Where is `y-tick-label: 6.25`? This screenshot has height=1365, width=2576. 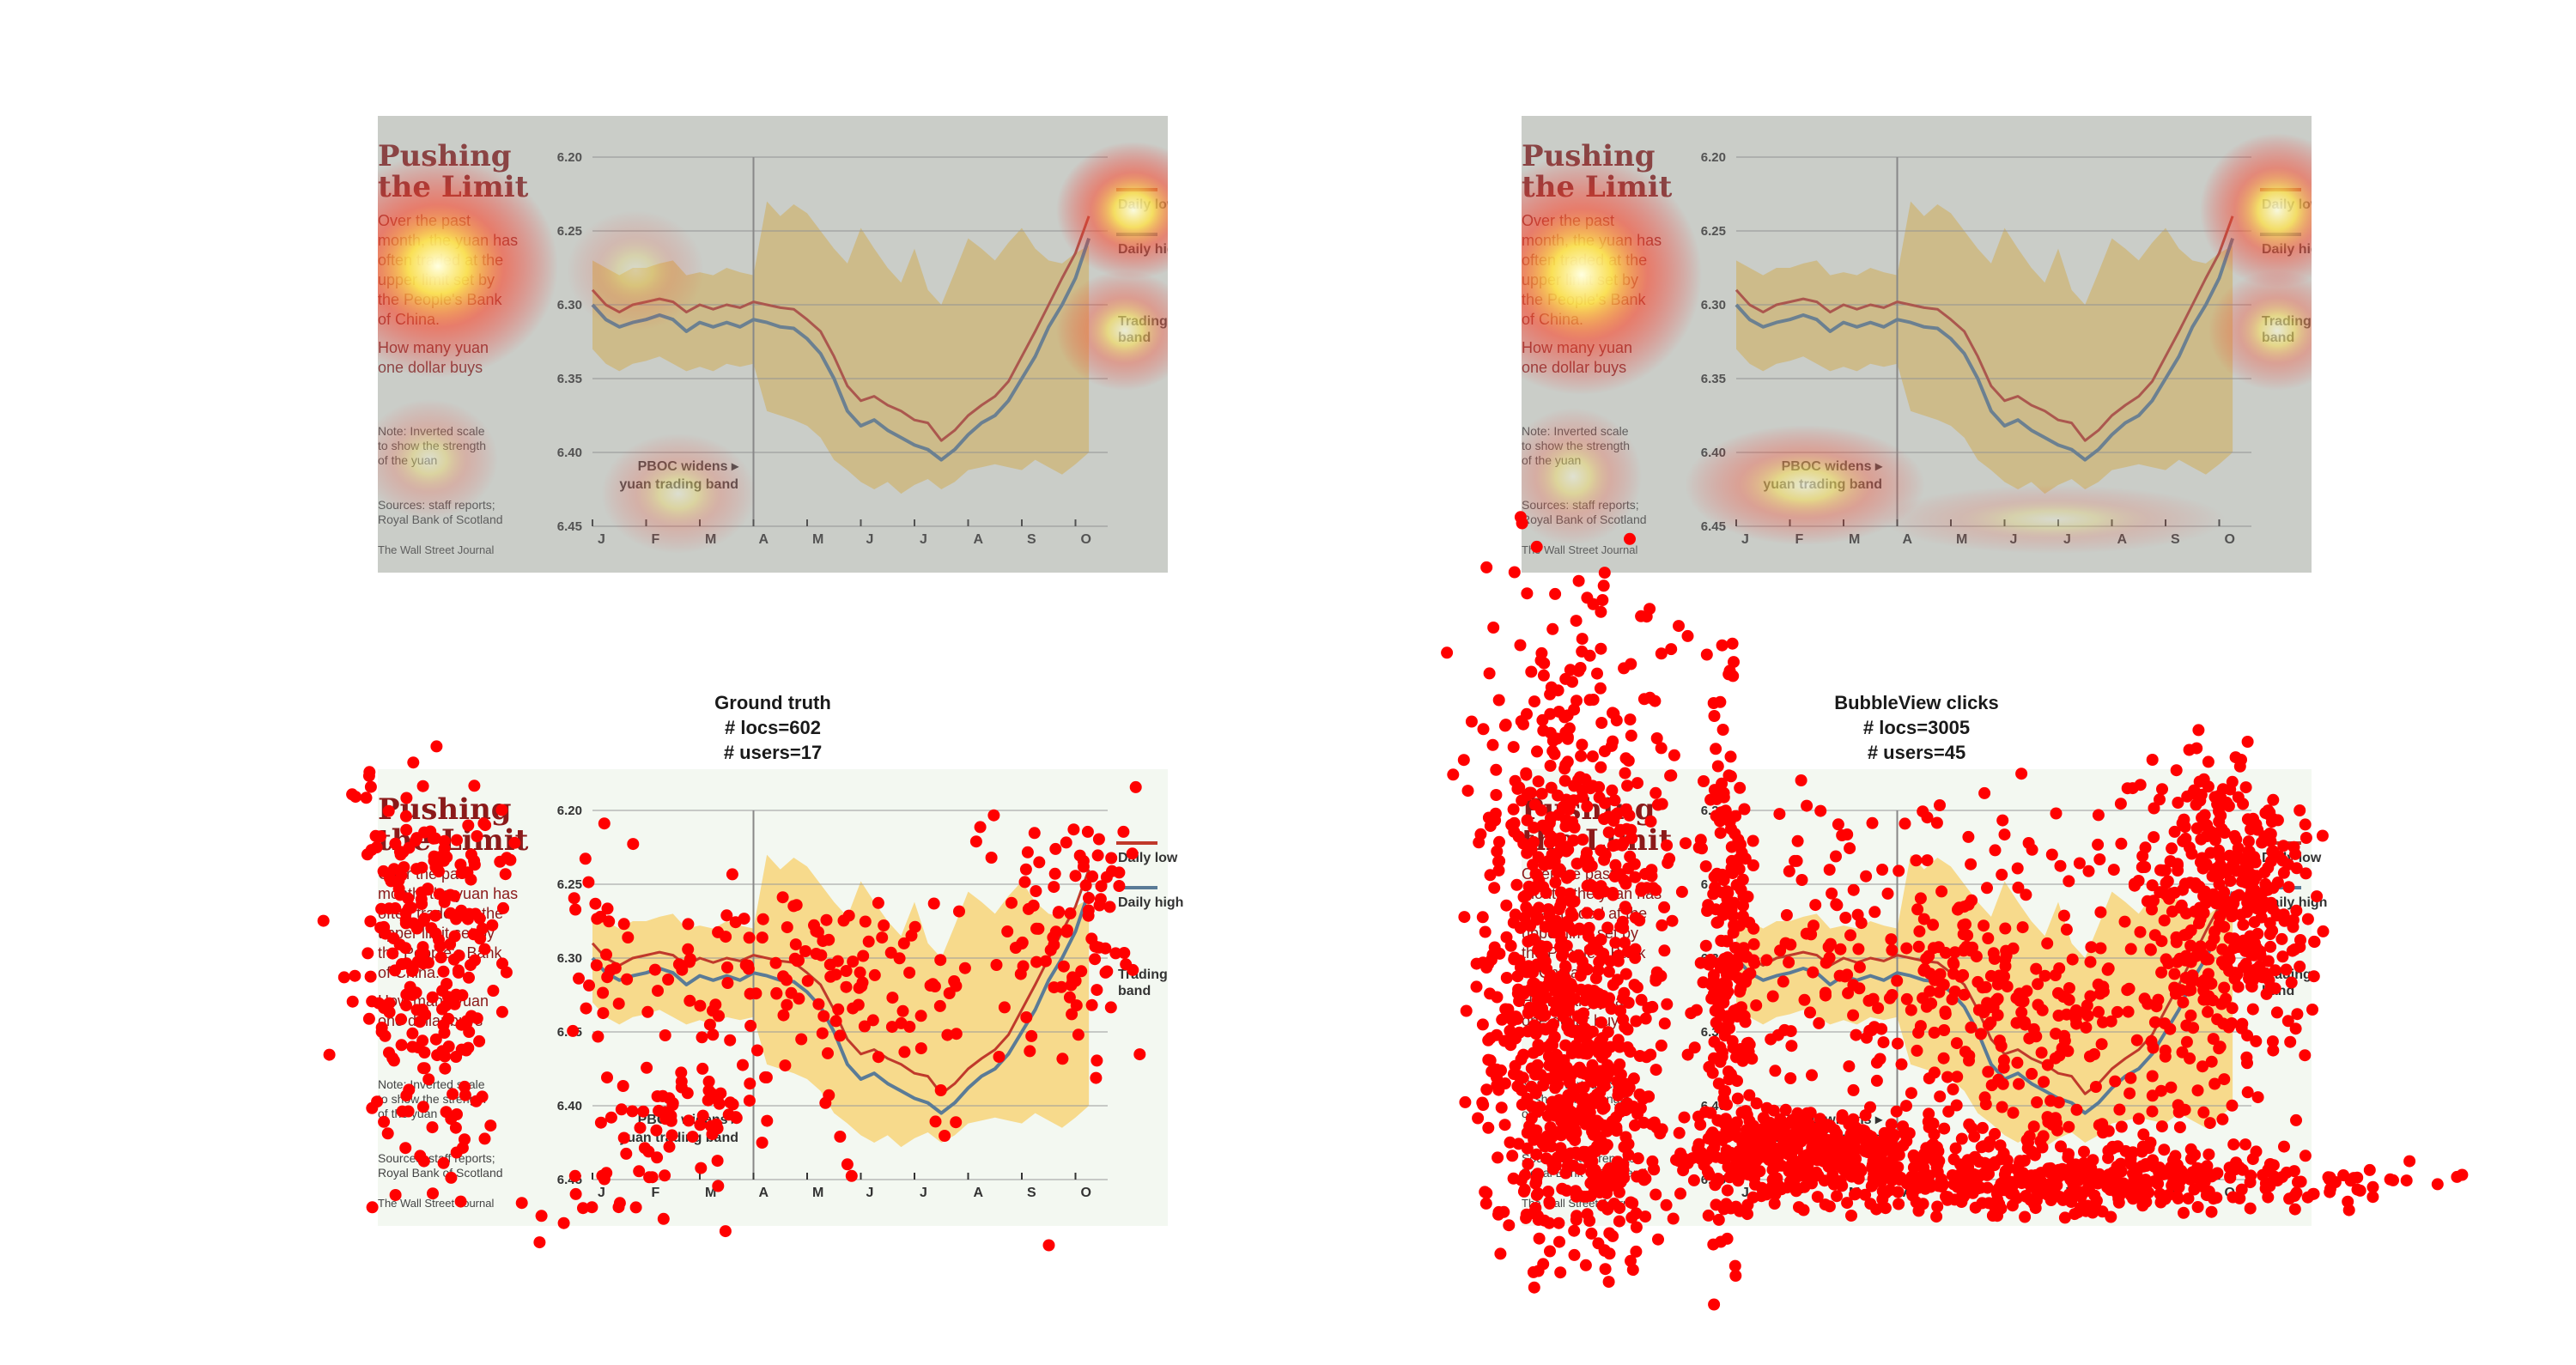 y-tick-label: 6.25 is located at coordinates (569, 232).